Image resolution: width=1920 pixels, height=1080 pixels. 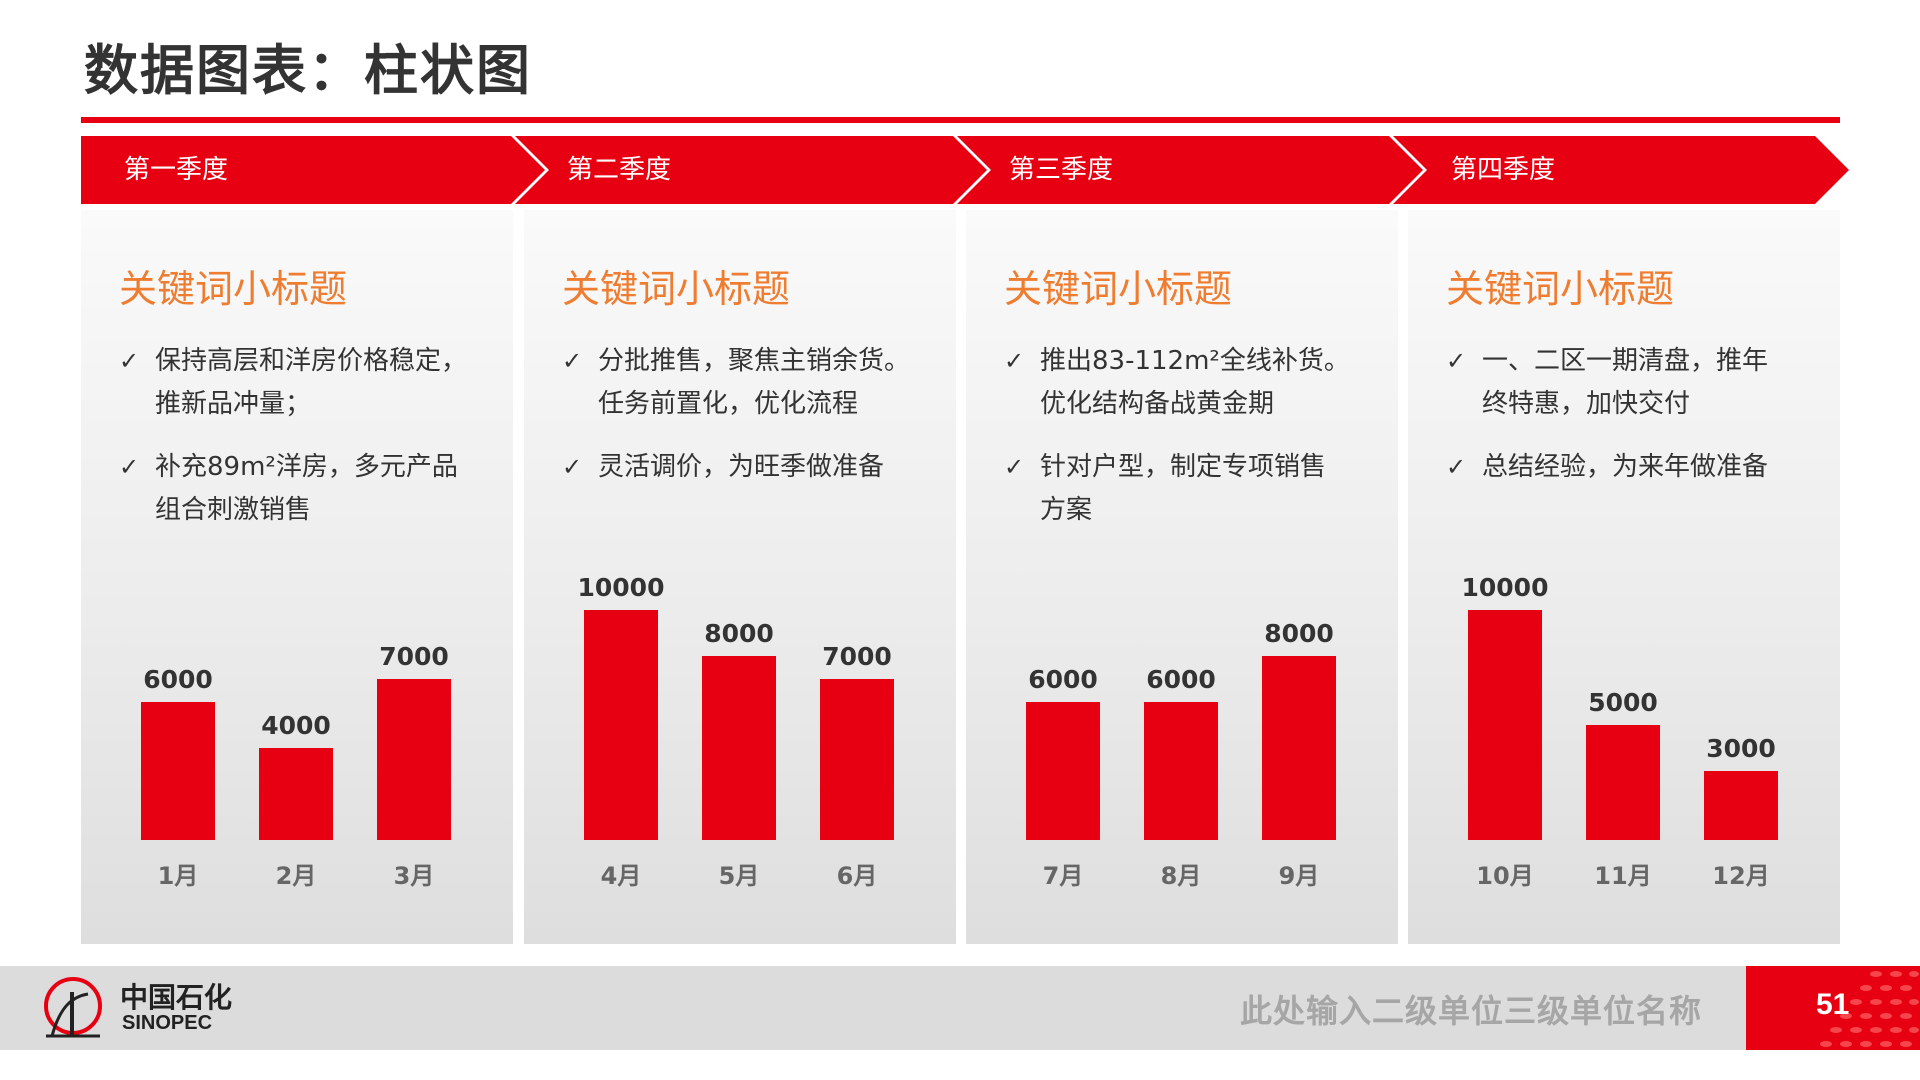 What do you see at coordinates (752, 383) in the screenshot?
I see `bullet-item: ✓ 分批推售，聚焦主销余货。 任务前置化，优化流程` at bounding box center [752, 383].